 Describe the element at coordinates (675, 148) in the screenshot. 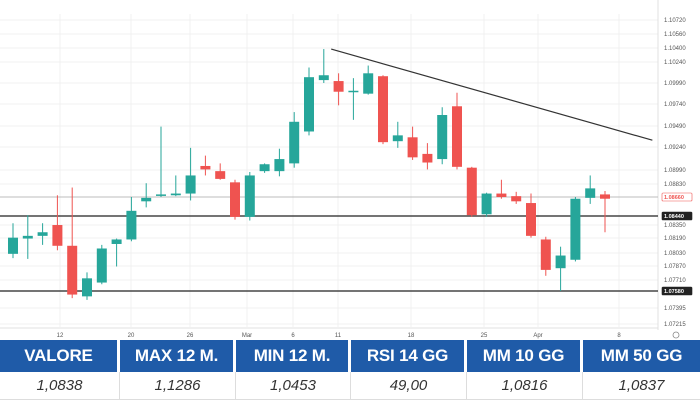

I see `y-tick-label: 1.09240` at that location.